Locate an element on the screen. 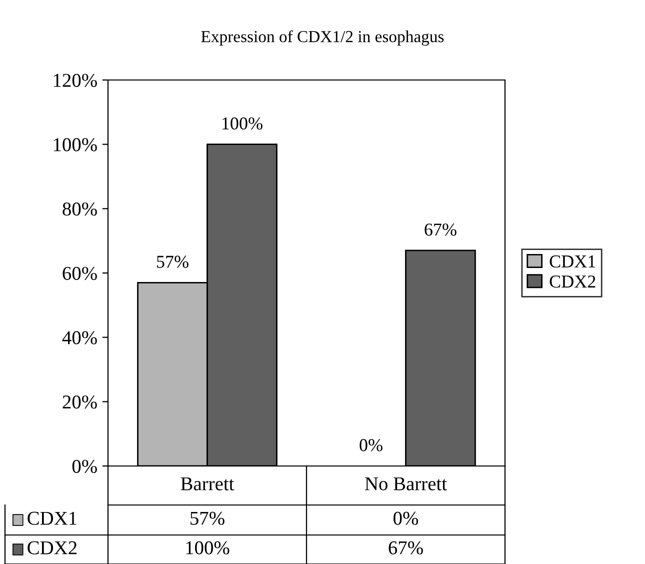 The width and height of the screenshot is (645, 564). y-tick-label: 0% is located at coordinates (84, 466).